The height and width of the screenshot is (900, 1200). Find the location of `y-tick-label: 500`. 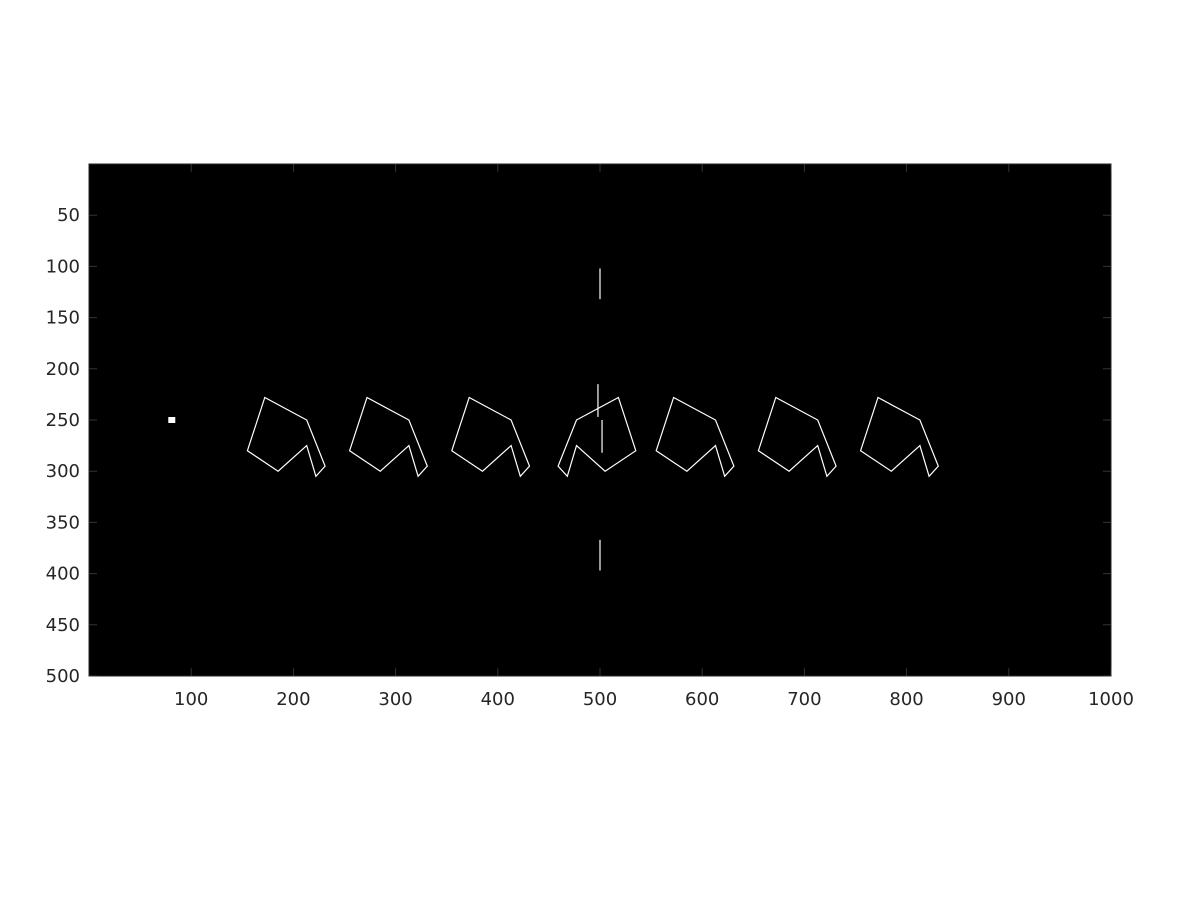

y-tick-label: 500 is located at coordinates (63, 676).